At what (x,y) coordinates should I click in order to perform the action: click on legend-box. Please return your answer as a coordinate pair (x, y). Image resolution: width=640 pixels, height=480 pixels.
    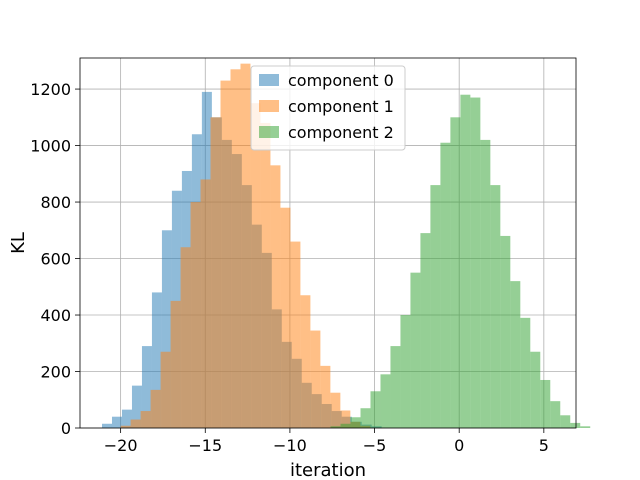
    Looking at the image, I should click on (328, 108).